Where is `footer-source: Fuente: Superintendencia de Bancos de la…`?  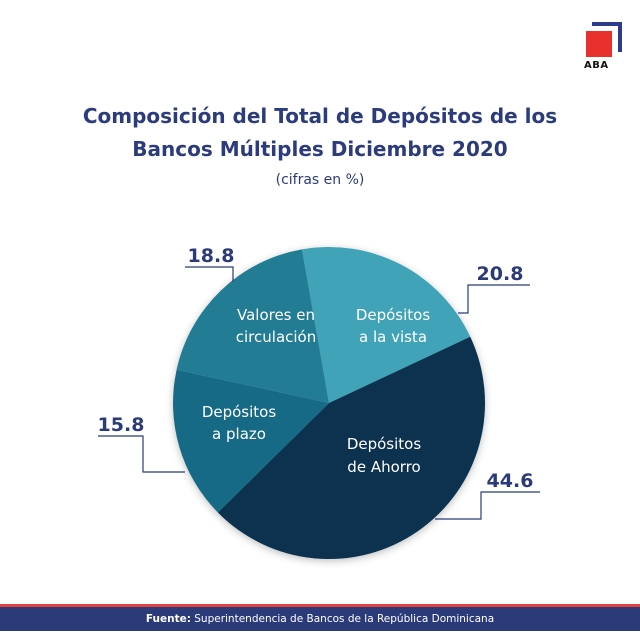 footer-source: Fuente: Superintendencia de Bancos de la… is located at coordinates (320, 619).